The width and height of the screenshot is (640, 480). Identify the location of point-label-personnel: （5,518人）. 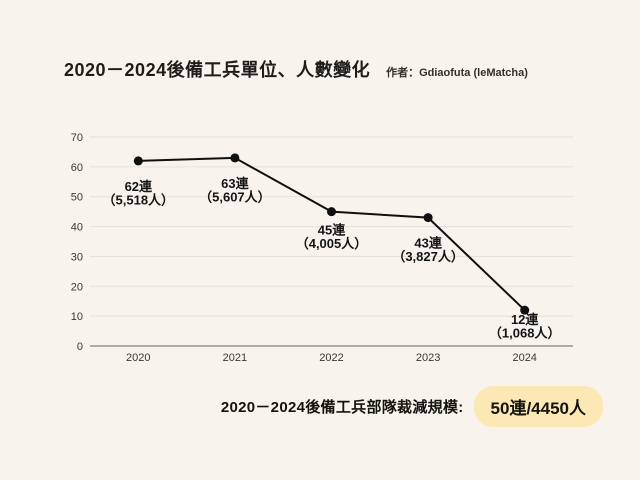
(139, 199).